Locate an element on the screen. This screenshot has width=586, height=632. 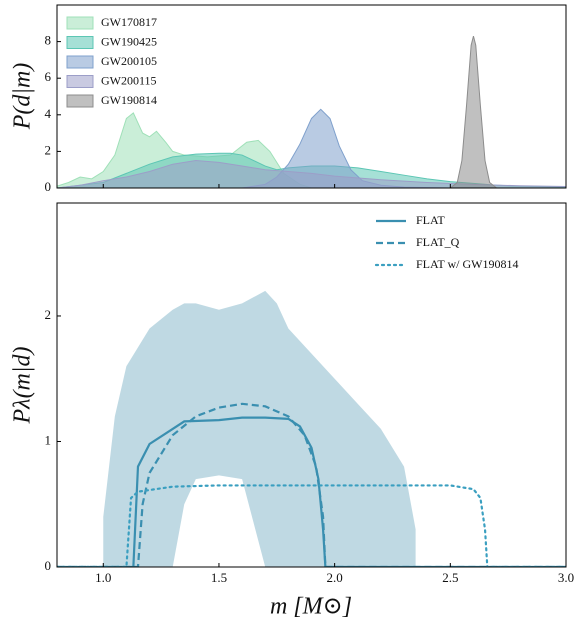
legend-label: GW170817 is located at coordinates (129, 22).